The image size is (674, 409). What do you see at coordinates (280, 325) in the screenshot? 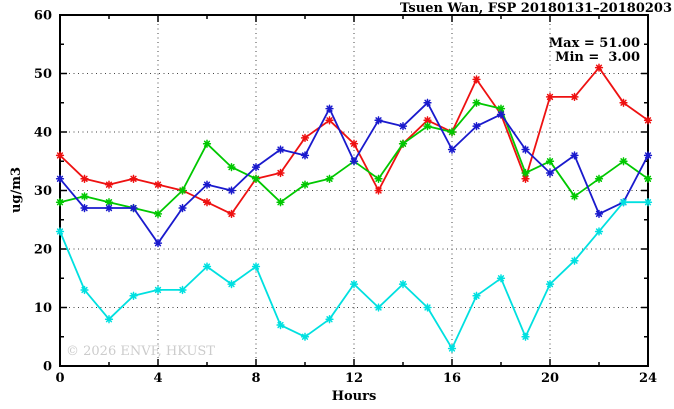
I see `marker-cyan-h9` at bounding box center [280, 325].